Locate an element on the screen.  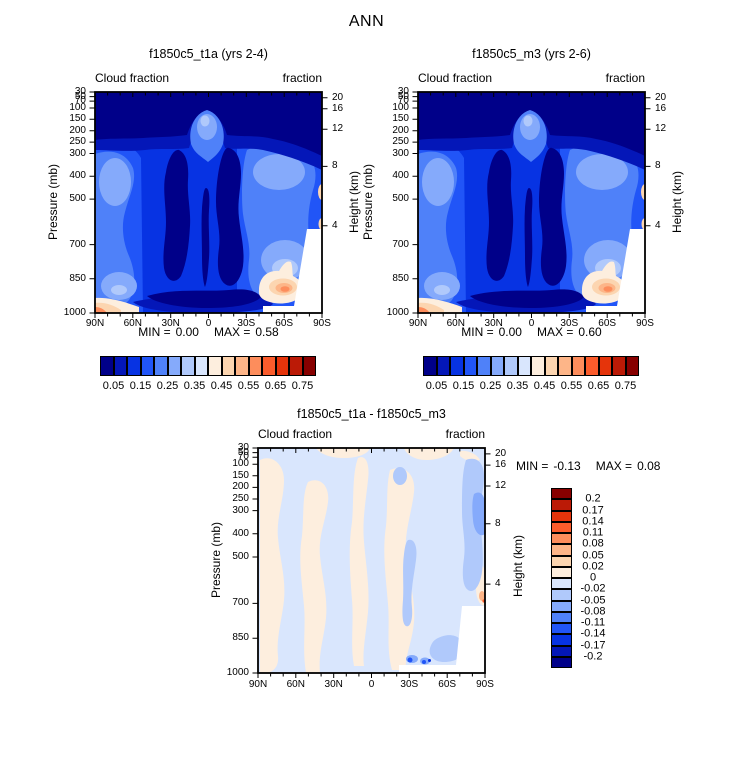
diff-pressure-tick-2: 70 is located at coordinates (243, 457).